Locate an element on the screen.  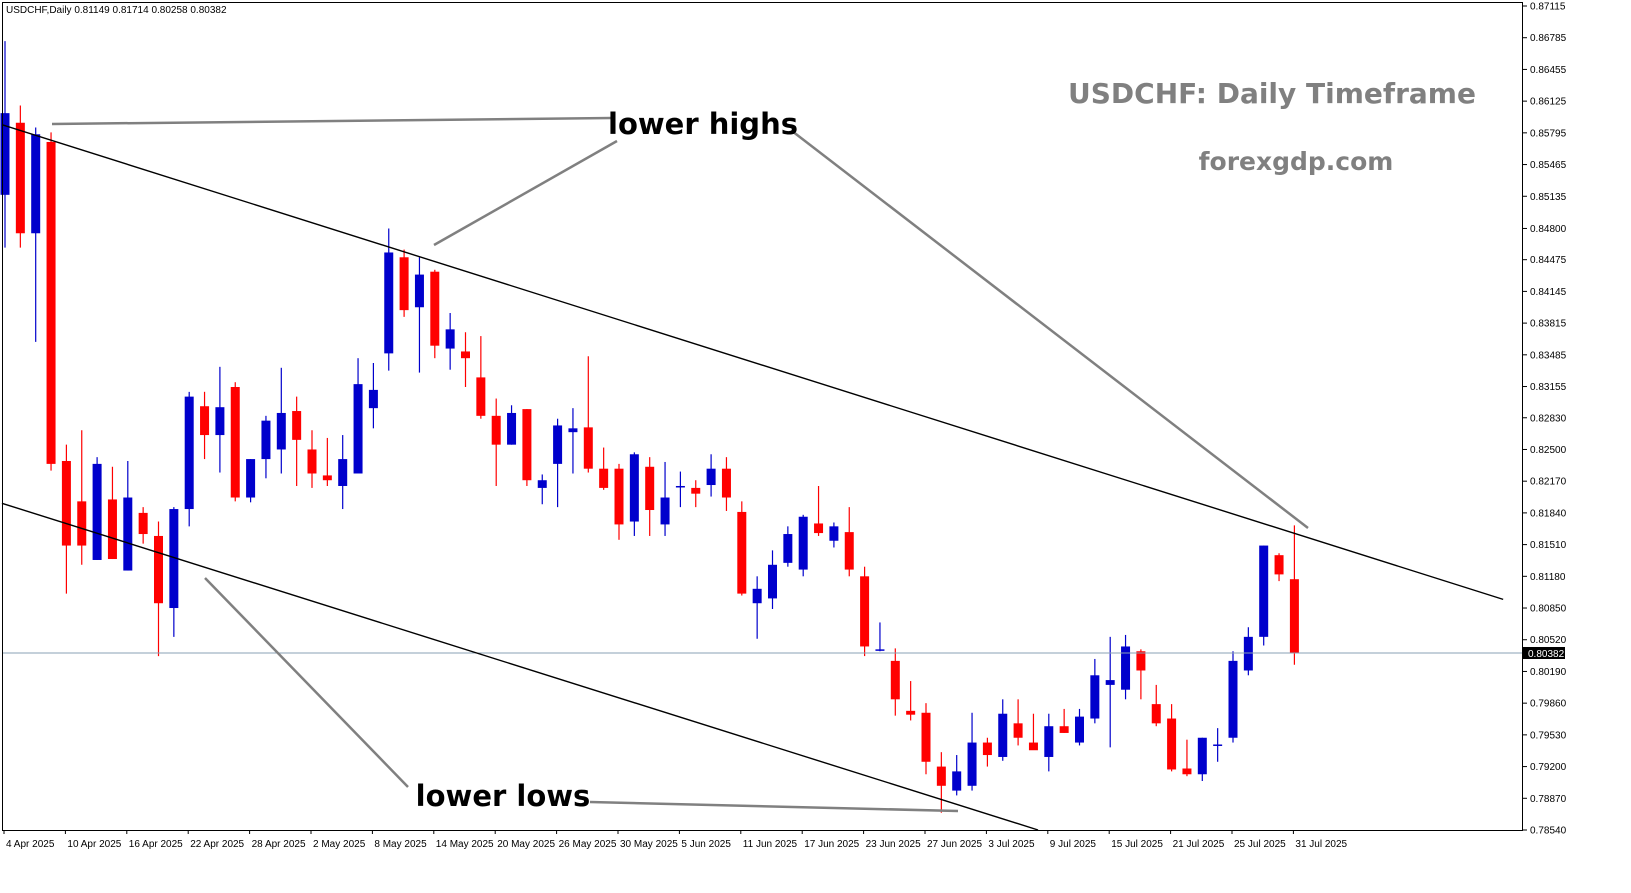
y-tick-label: 0.79860 is located at coordinates (1548, 704).